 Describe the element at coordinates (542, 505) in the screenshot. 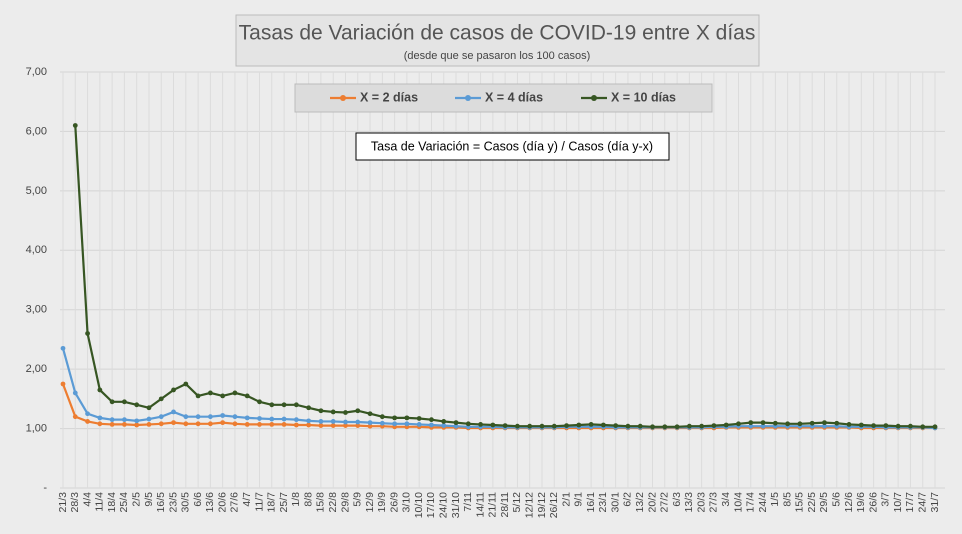

I see `x-tick-label: 19/12` at that location.